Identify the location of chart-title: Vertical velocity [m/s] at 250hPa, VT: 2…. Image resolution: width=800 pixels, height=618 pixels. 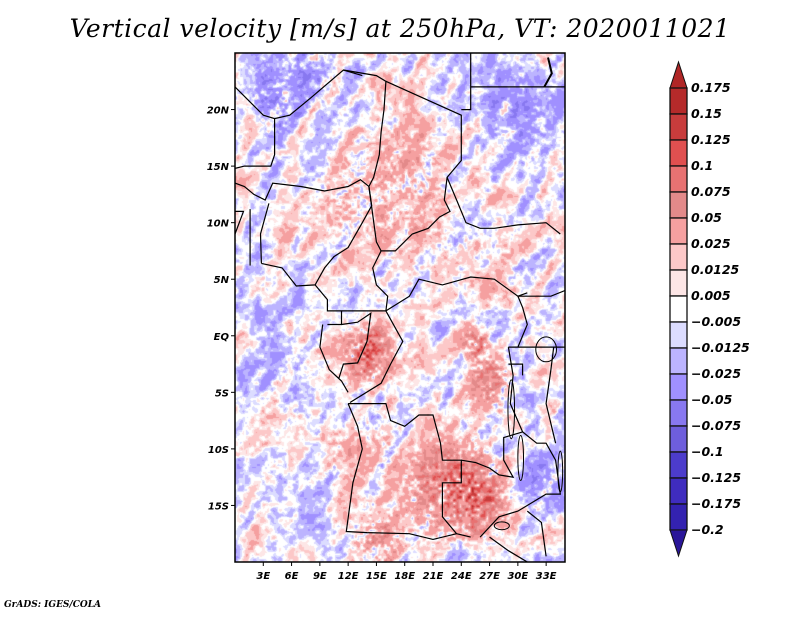
(400, 28).